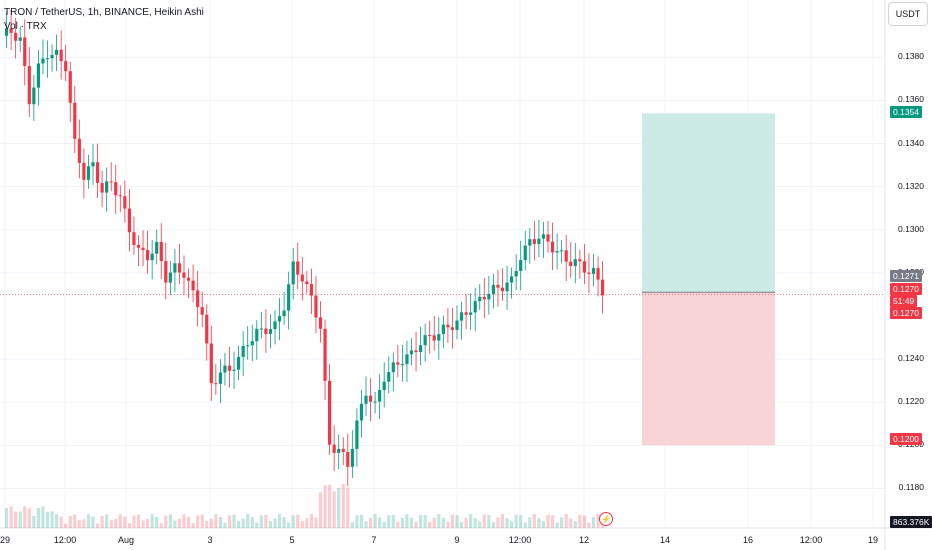  Describe the element at coordinates (911, 185) in the screenshot. I see `price-axis-label: 0.1320` at that location.